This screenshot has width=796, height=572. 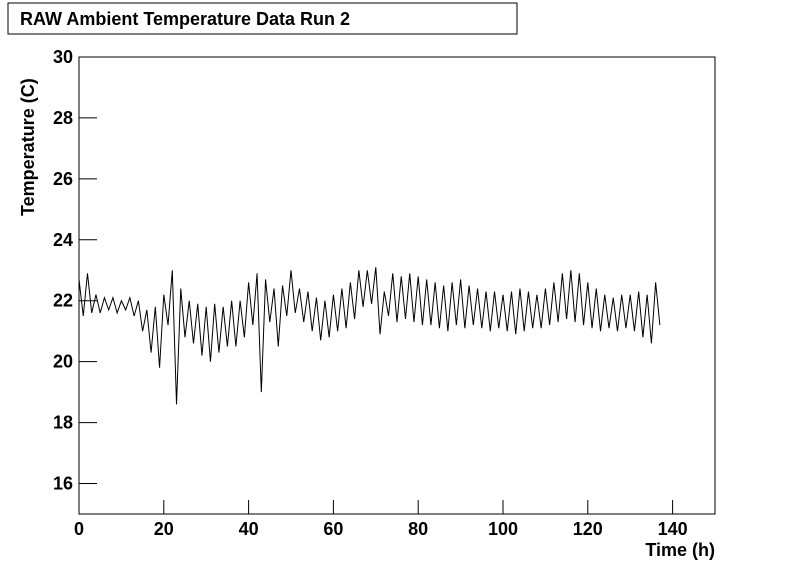 What do you see at coordinates (79, 529) in the screenshot?
I see `x-tick-label: 0` at bounding box center [79, 529].